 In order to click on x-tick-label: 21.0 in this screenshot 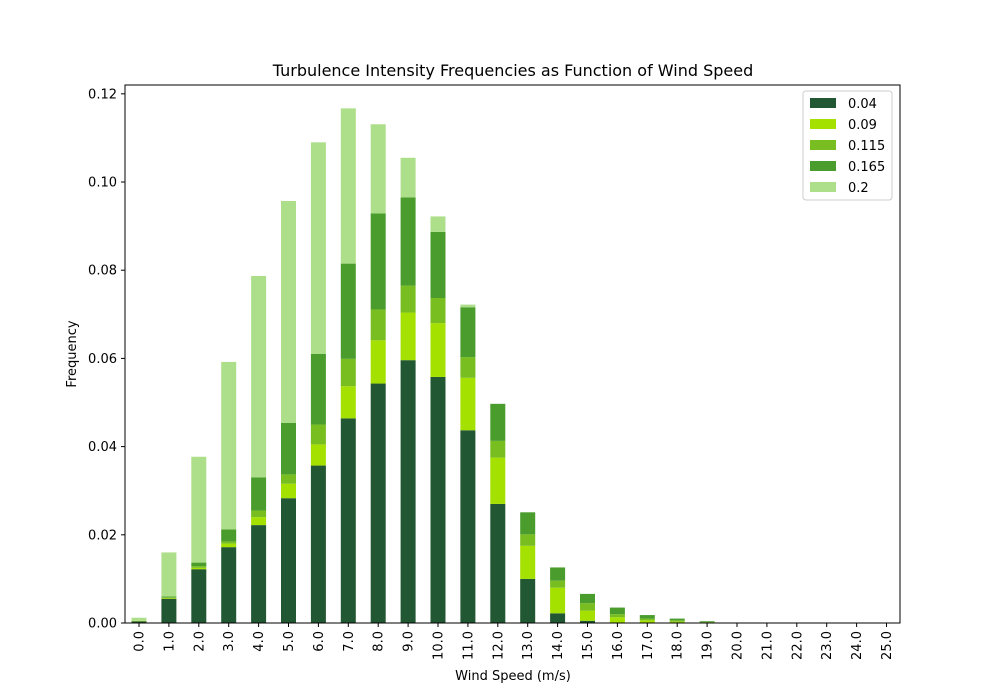, I will do `click(767, 645)`.